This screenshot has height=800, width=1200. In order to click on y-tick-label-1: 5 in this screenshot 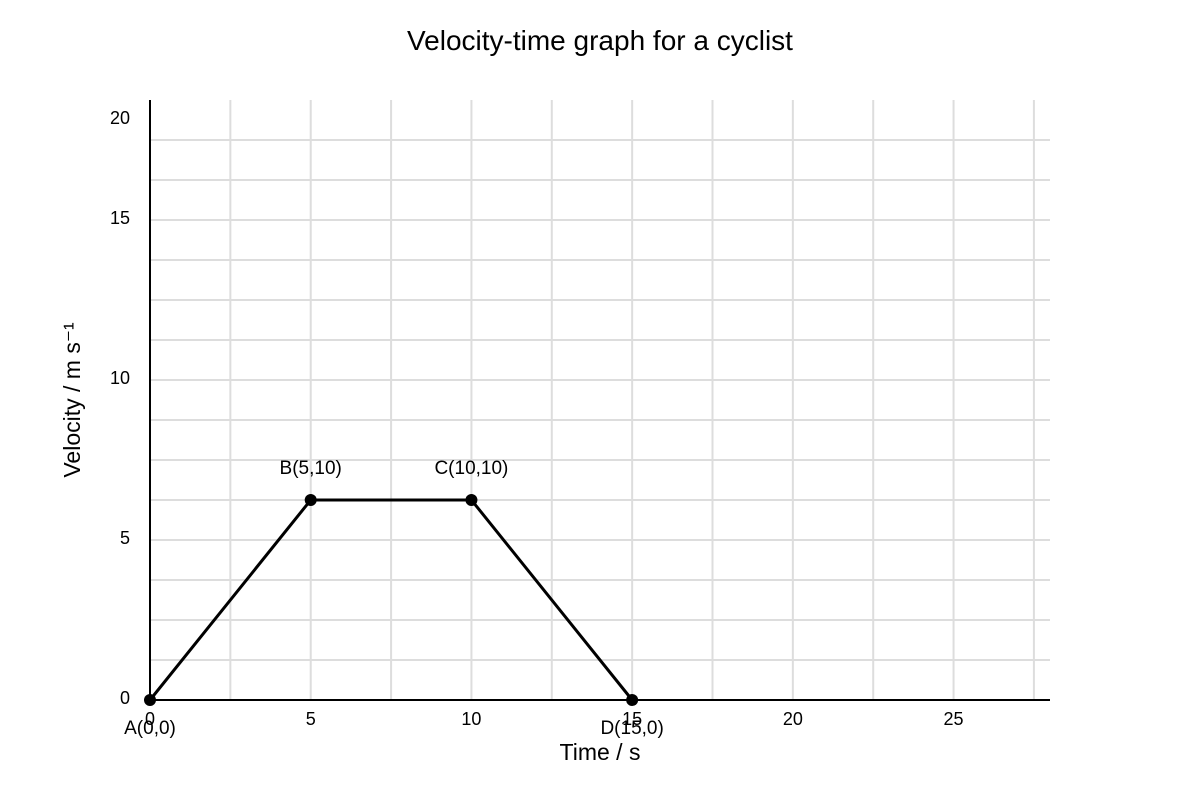, I will do `click(125, 538)`.